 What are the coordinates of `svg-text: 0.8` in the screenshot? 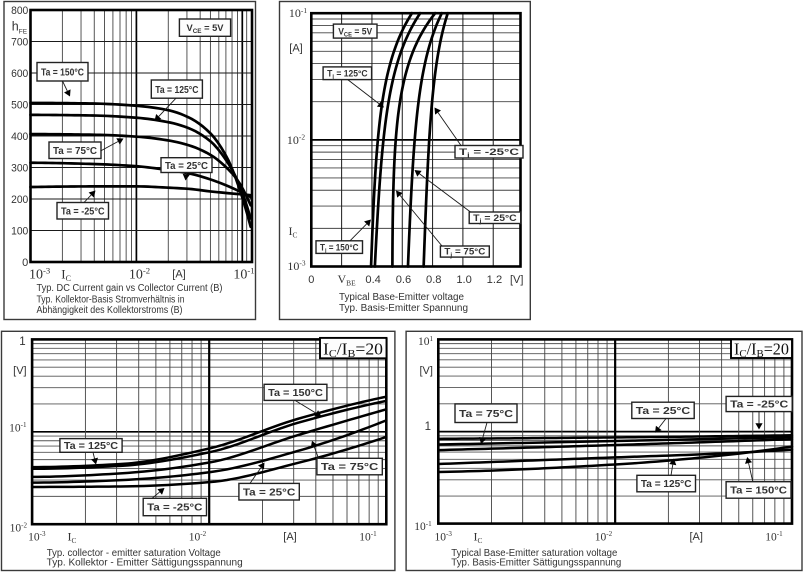 It's located at (434, 280).